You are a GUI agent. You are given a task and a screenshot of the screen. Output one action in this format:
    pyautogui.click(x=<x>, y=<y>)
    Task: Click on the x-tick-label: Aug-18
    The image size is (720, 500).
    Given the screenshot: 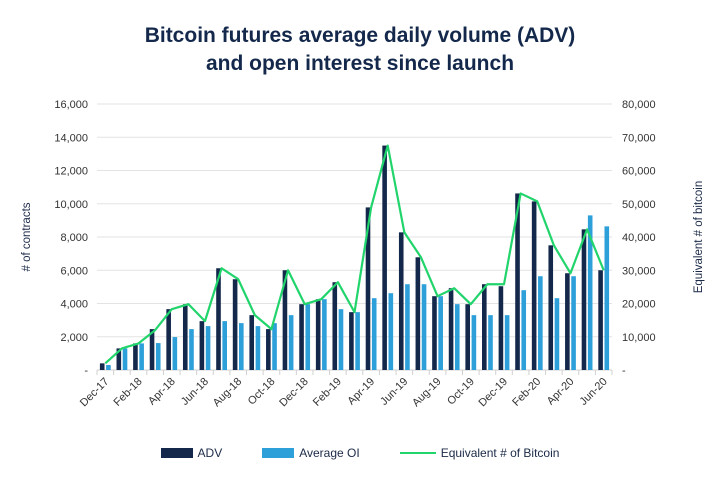 What is the action you would take?
    pyautogui.click(x=228, y=393)
    